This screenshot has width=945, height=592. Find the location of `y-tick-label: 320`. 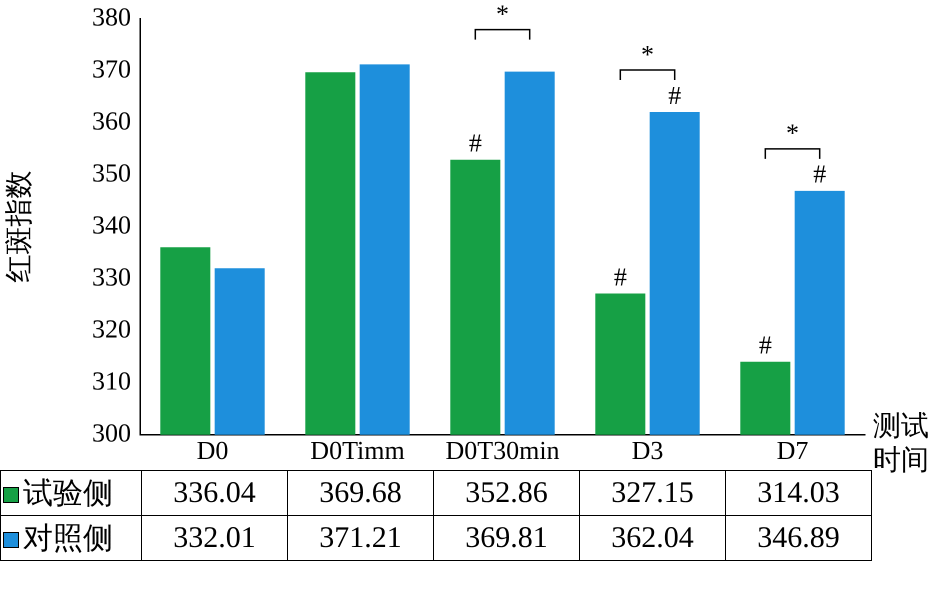

y-tick-label: 320 is located at coordinates (111, 329).